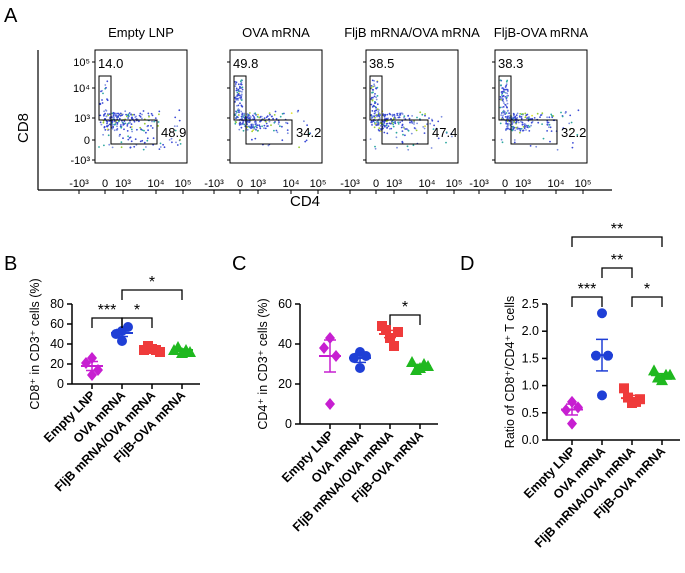  What do you see at coordinates (81, 63) in the screenshot?
I see `flow-y-tick-label: 10⁵` at bounding box center [81, 63].